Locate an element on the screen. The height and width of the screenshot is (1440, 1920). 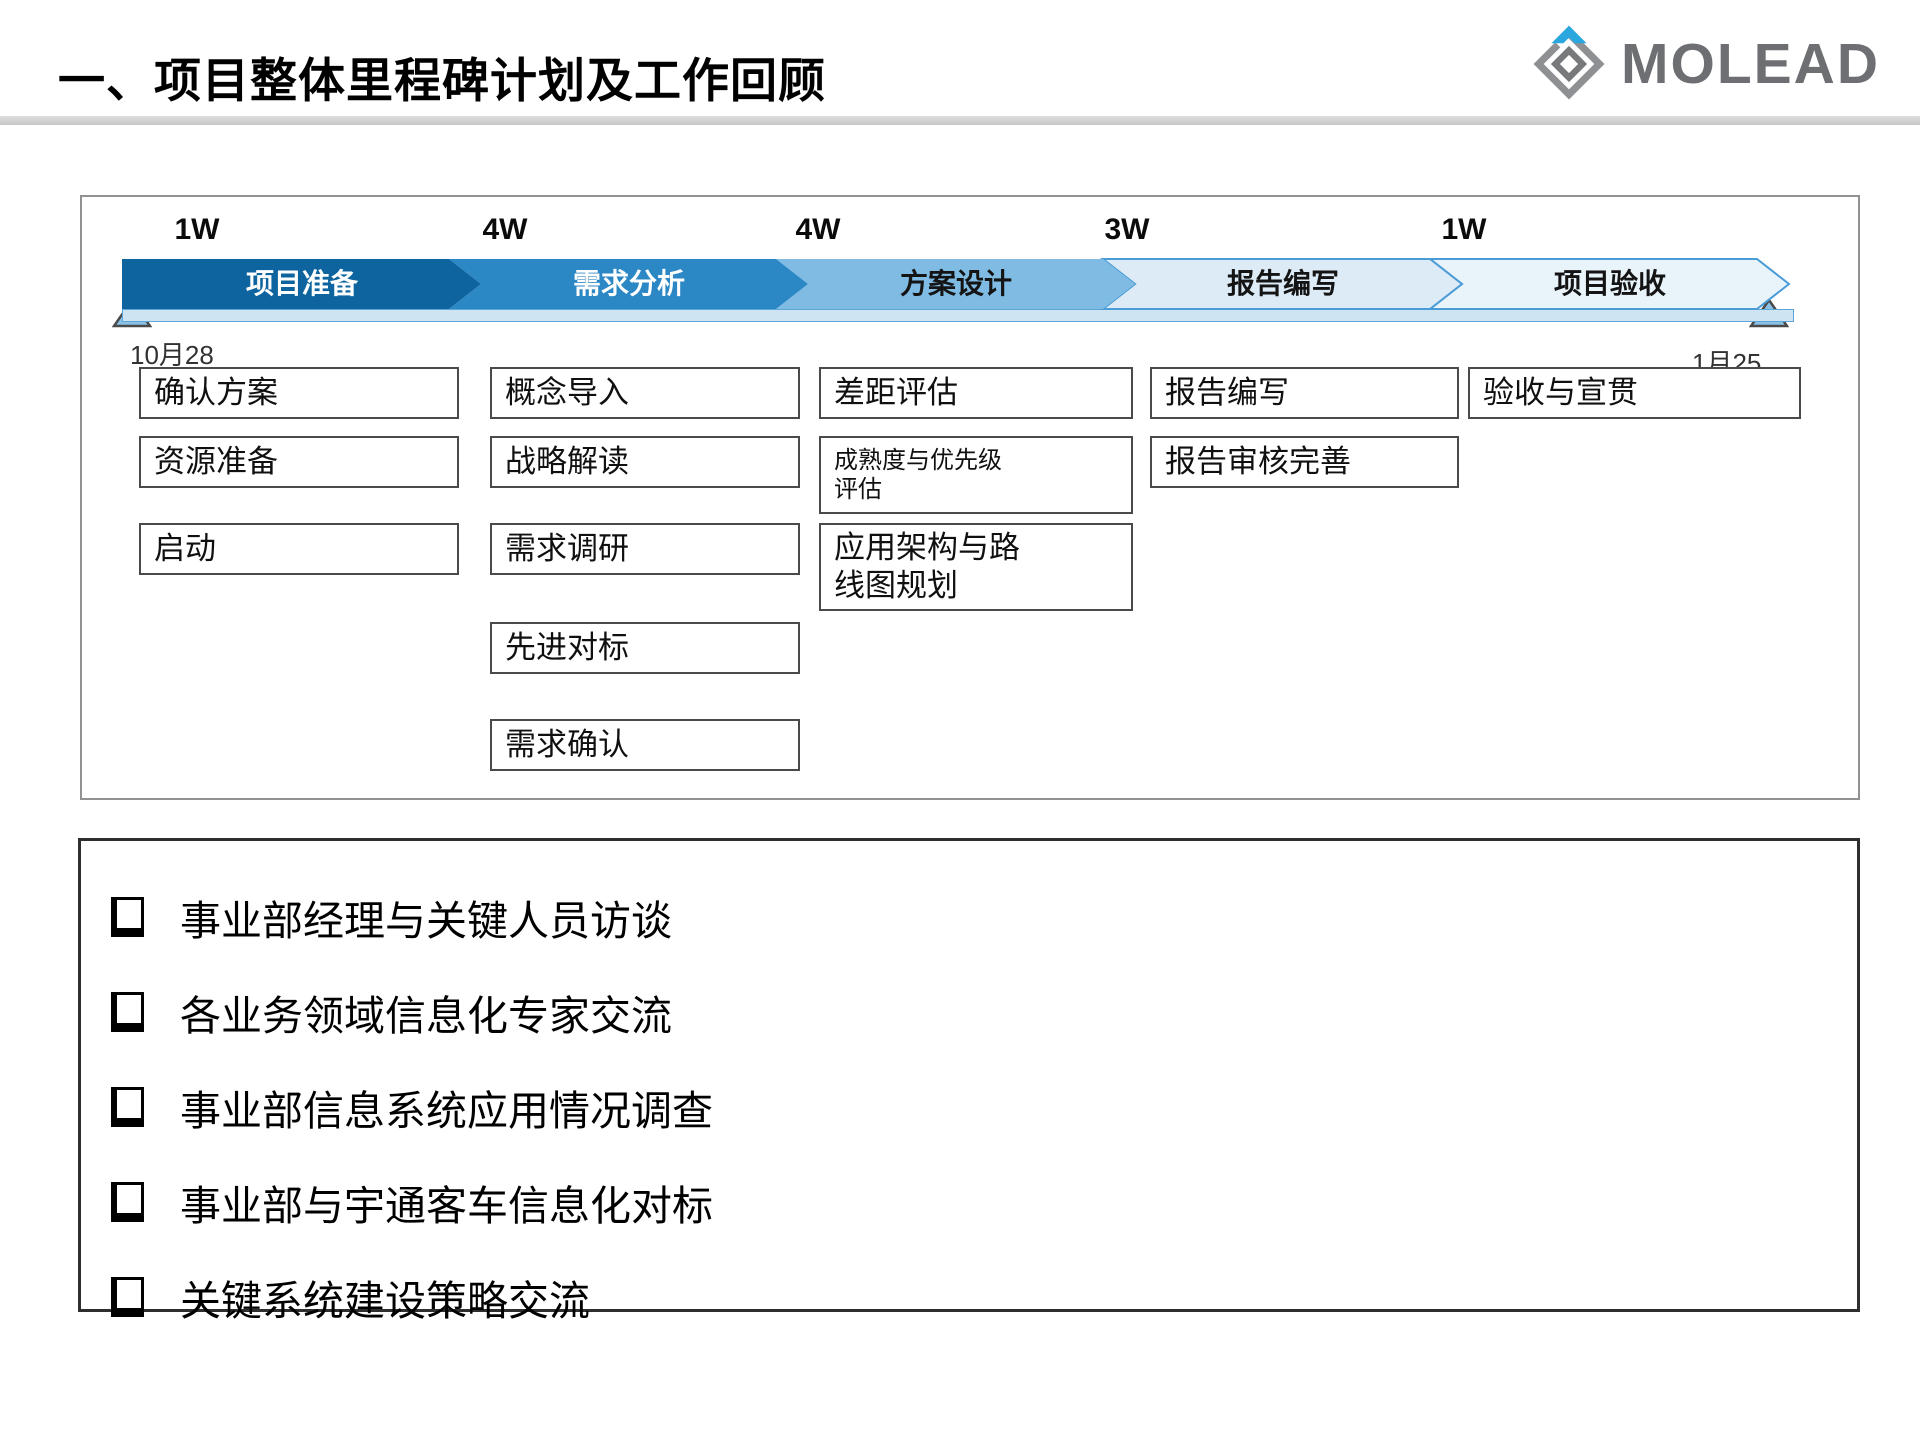
checklist-item-label: 事业部与宇通客车信息化对标 is located at coordinates (446, 1206).